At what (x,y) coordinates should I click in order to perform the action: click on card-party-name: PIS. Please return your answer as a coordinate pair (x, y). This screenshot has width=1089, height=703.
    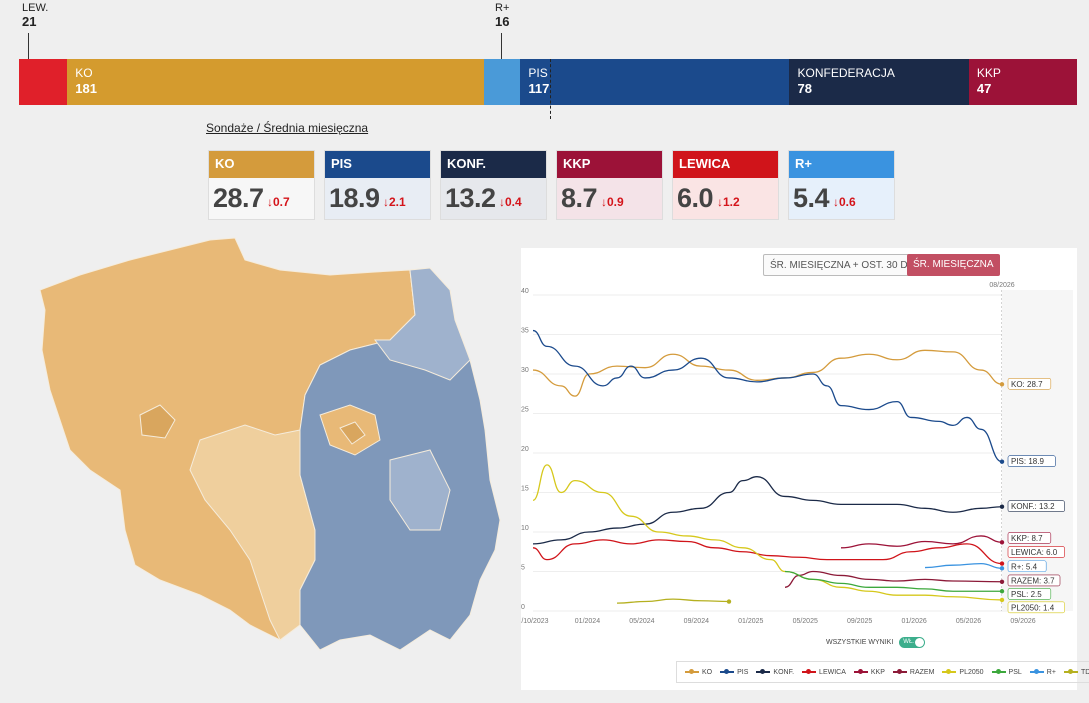
    Looking at the image, I should click on (377, 164).